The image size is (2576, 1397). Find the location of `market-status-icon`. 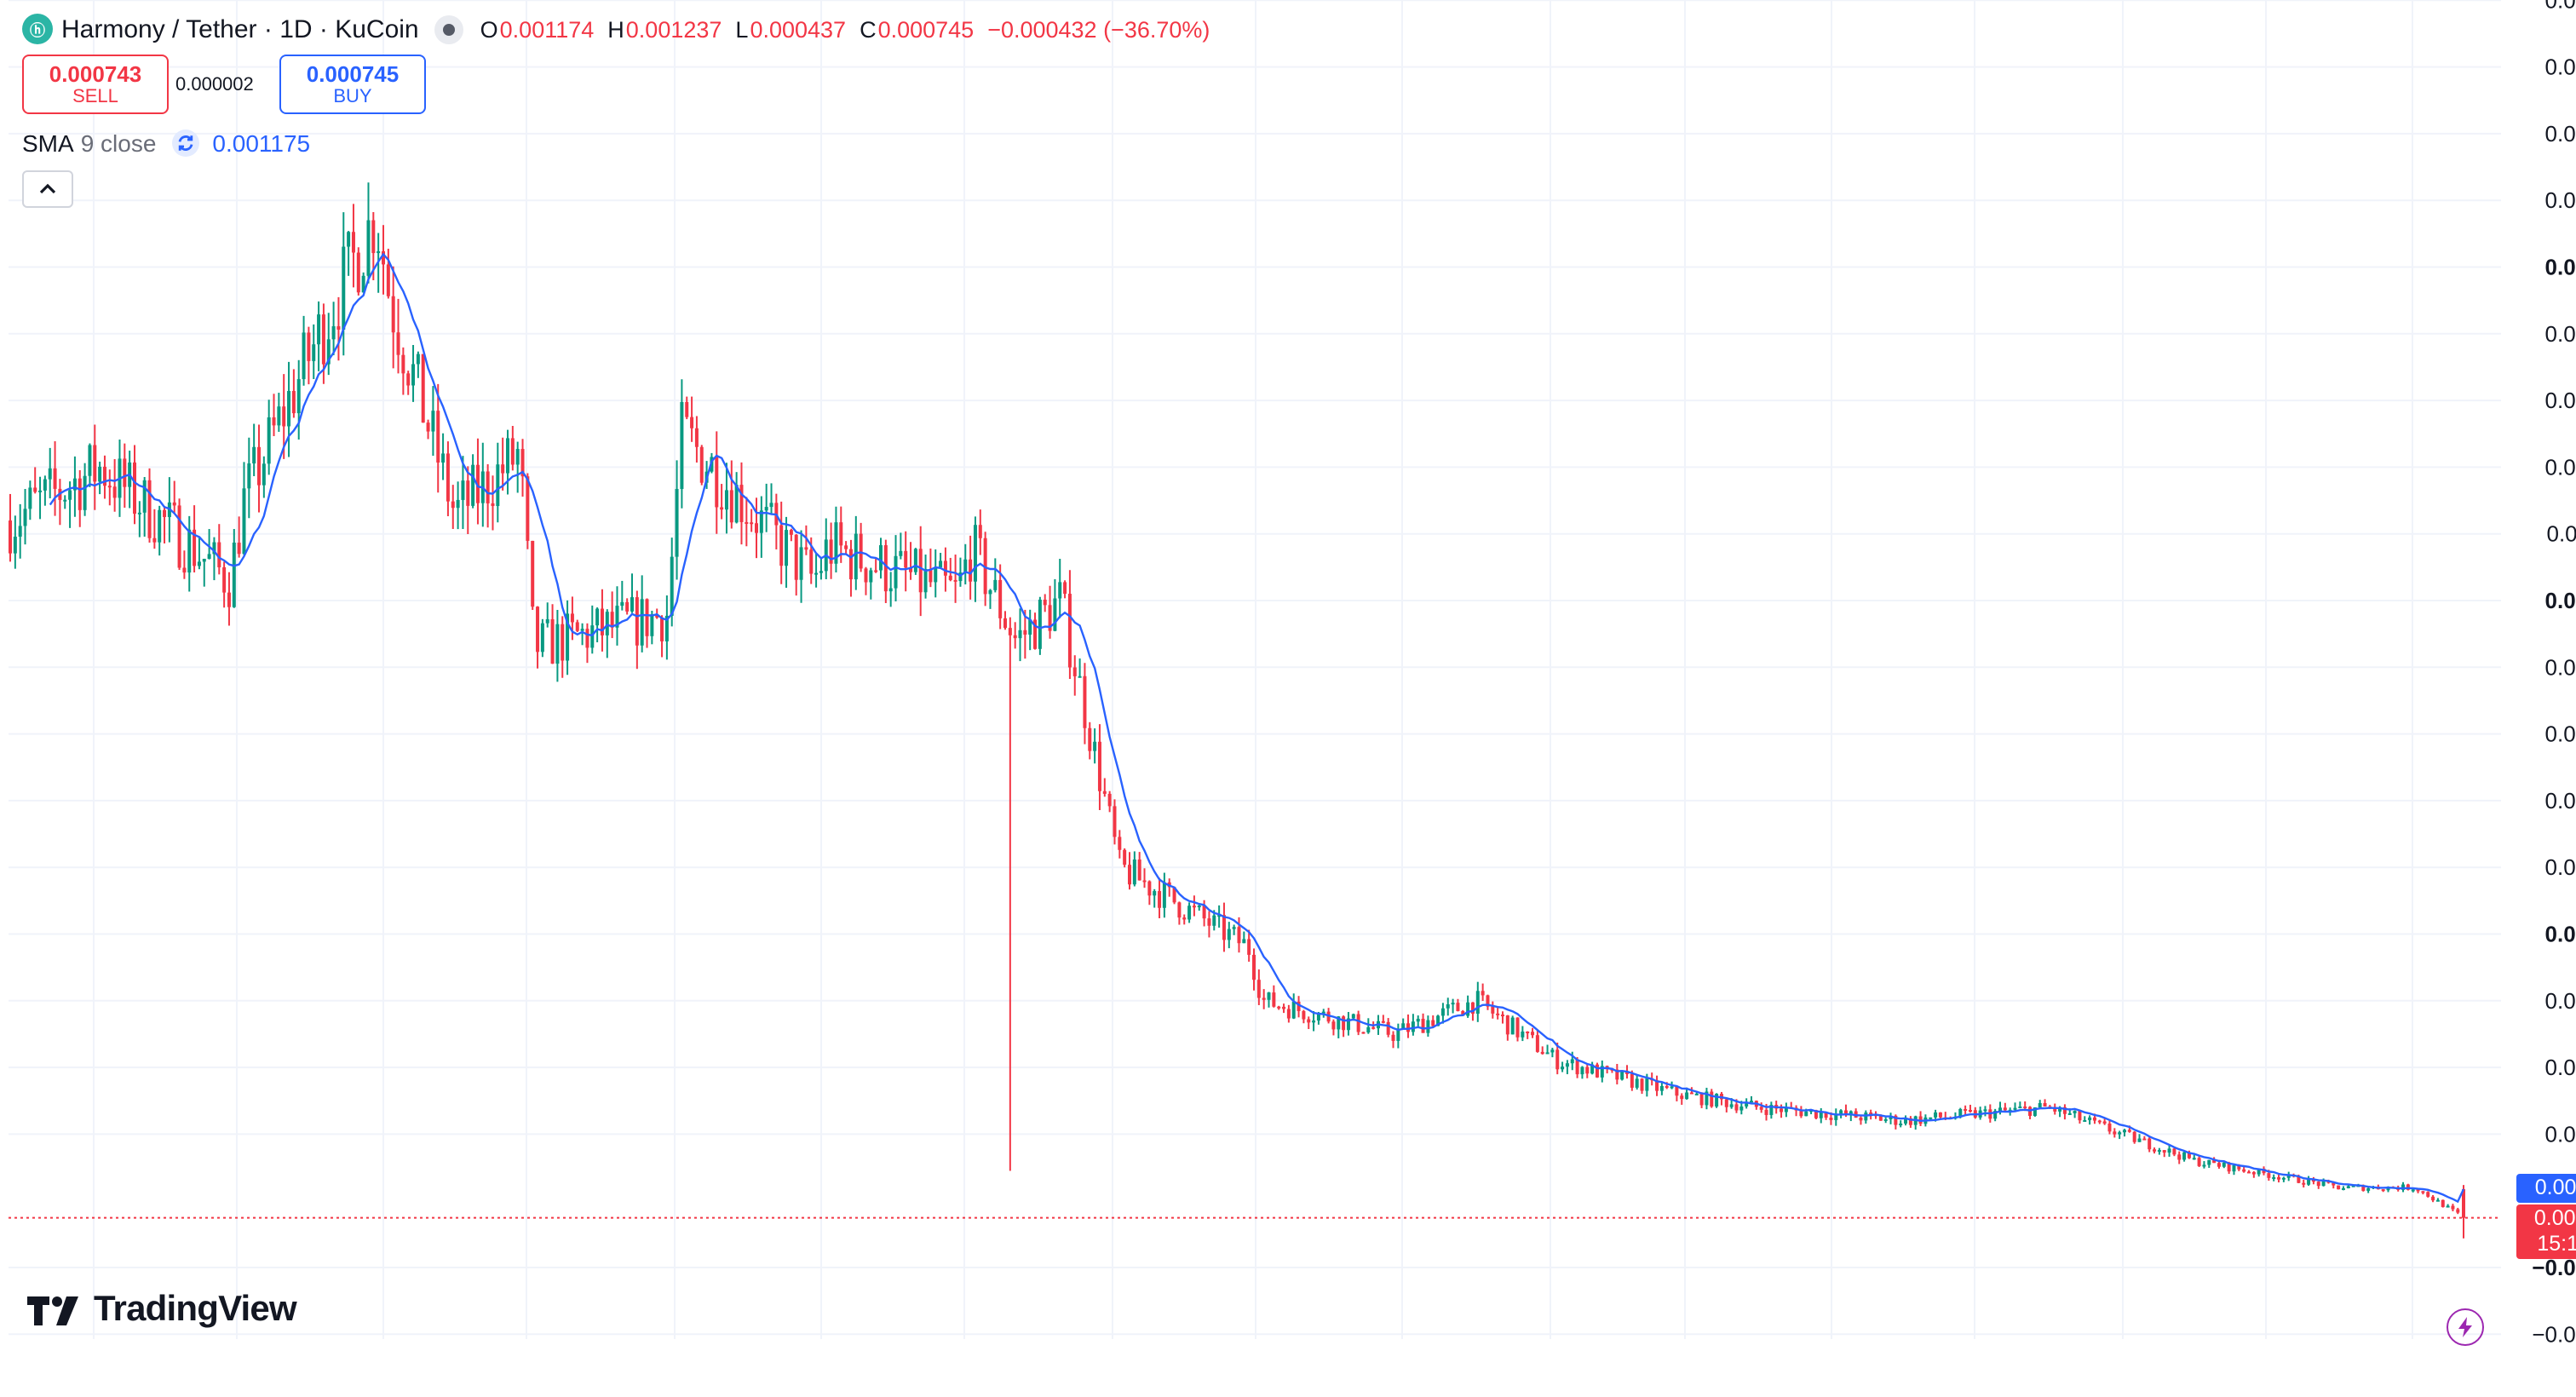

market-status-icon is located at coordinates (448, 28).